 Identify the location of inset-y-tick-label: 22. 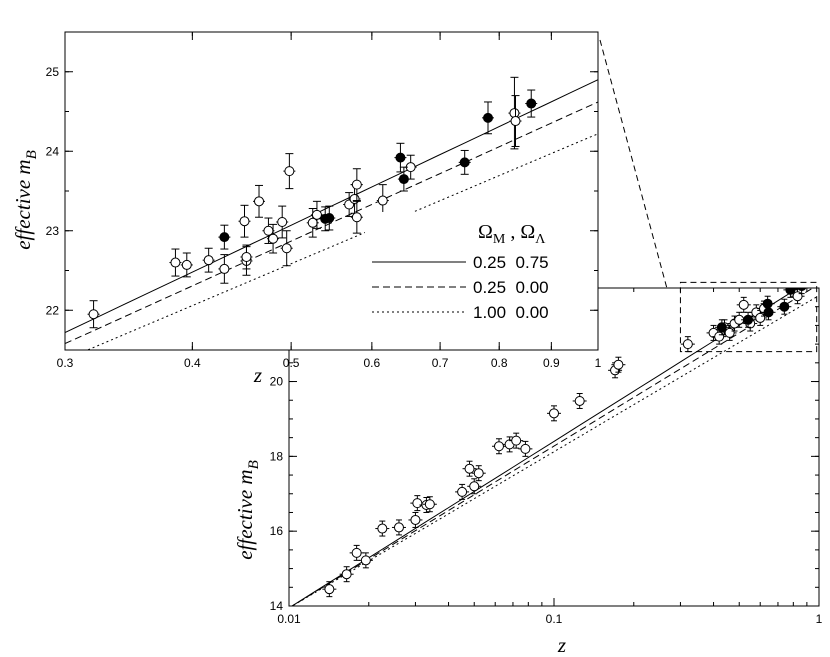
(53, 310).